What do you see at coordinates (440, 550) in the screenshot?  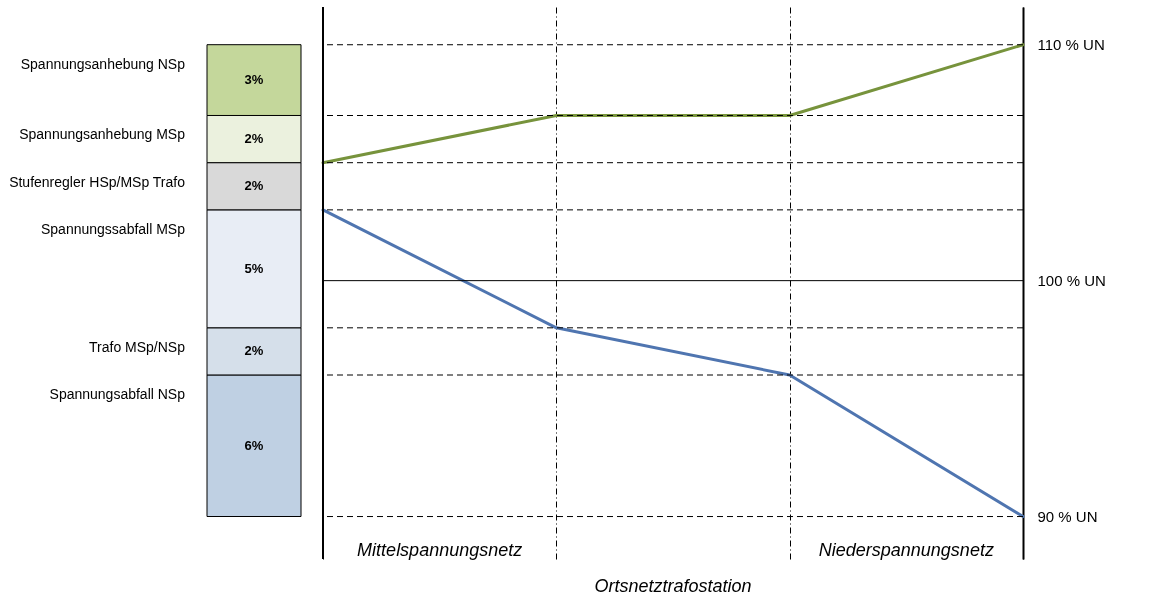 I see `annotation: Mittelspannungsnetz` at bounding box center [440, 550].